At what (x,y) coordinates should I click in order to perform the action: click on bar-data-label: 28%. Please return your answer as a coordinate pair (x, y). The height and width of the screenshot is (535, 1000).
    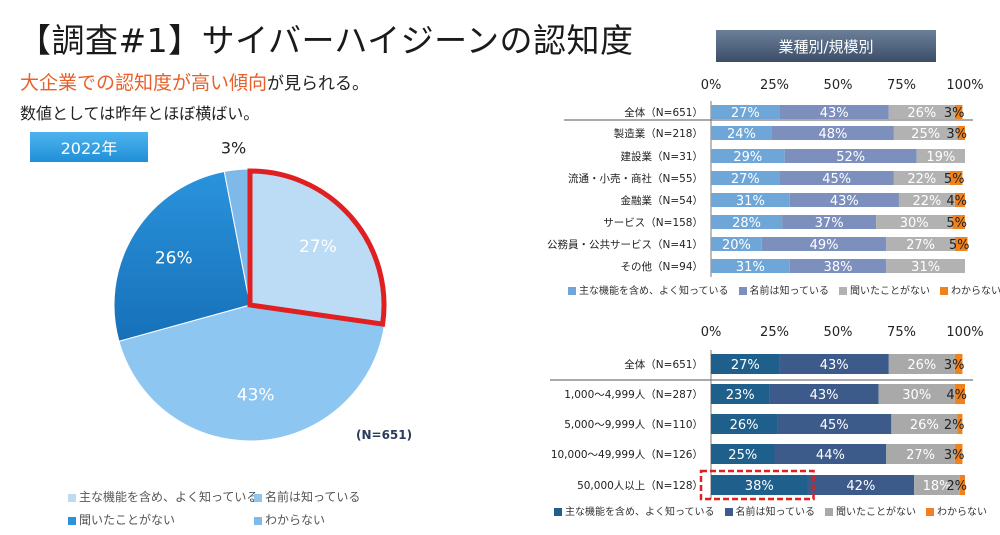
    Looking at the image, I should click on (746, 223).